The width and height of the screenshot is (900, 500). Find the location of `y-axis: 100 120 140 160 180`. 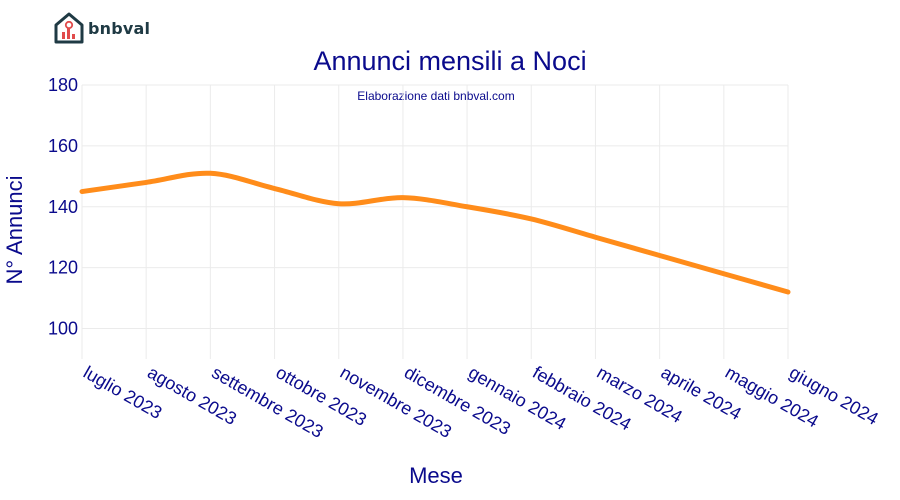

y-axis: 100 120 140 160 180 is located at coordinates (63, 207).